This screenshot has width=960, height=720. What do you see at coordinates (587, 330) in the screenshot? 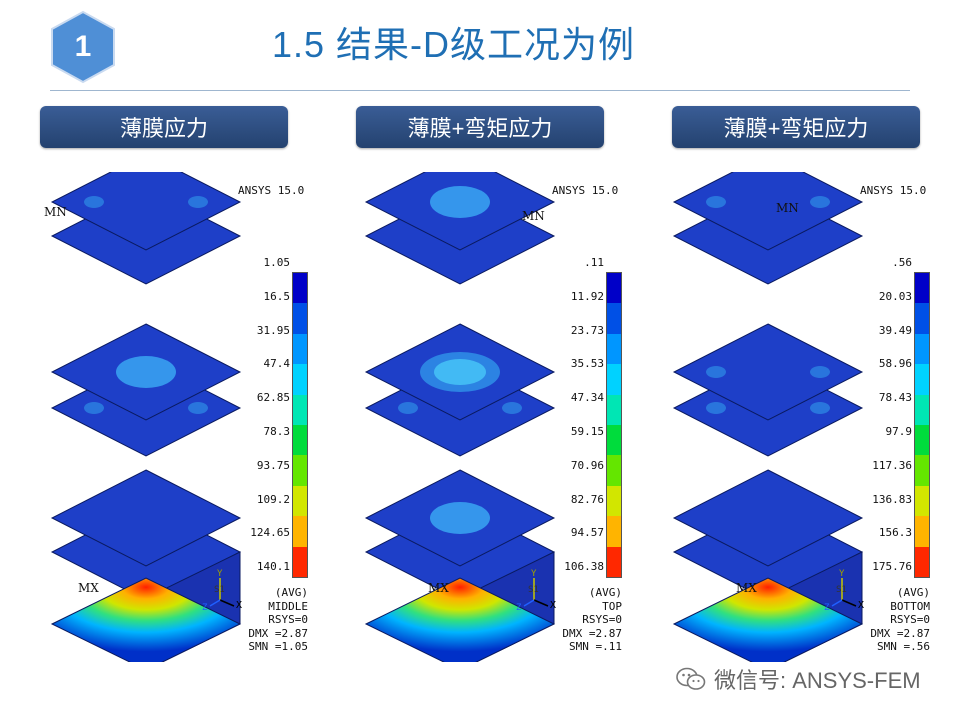
I see `legend-value-label: 23.73` at bounding box center [587, 330].